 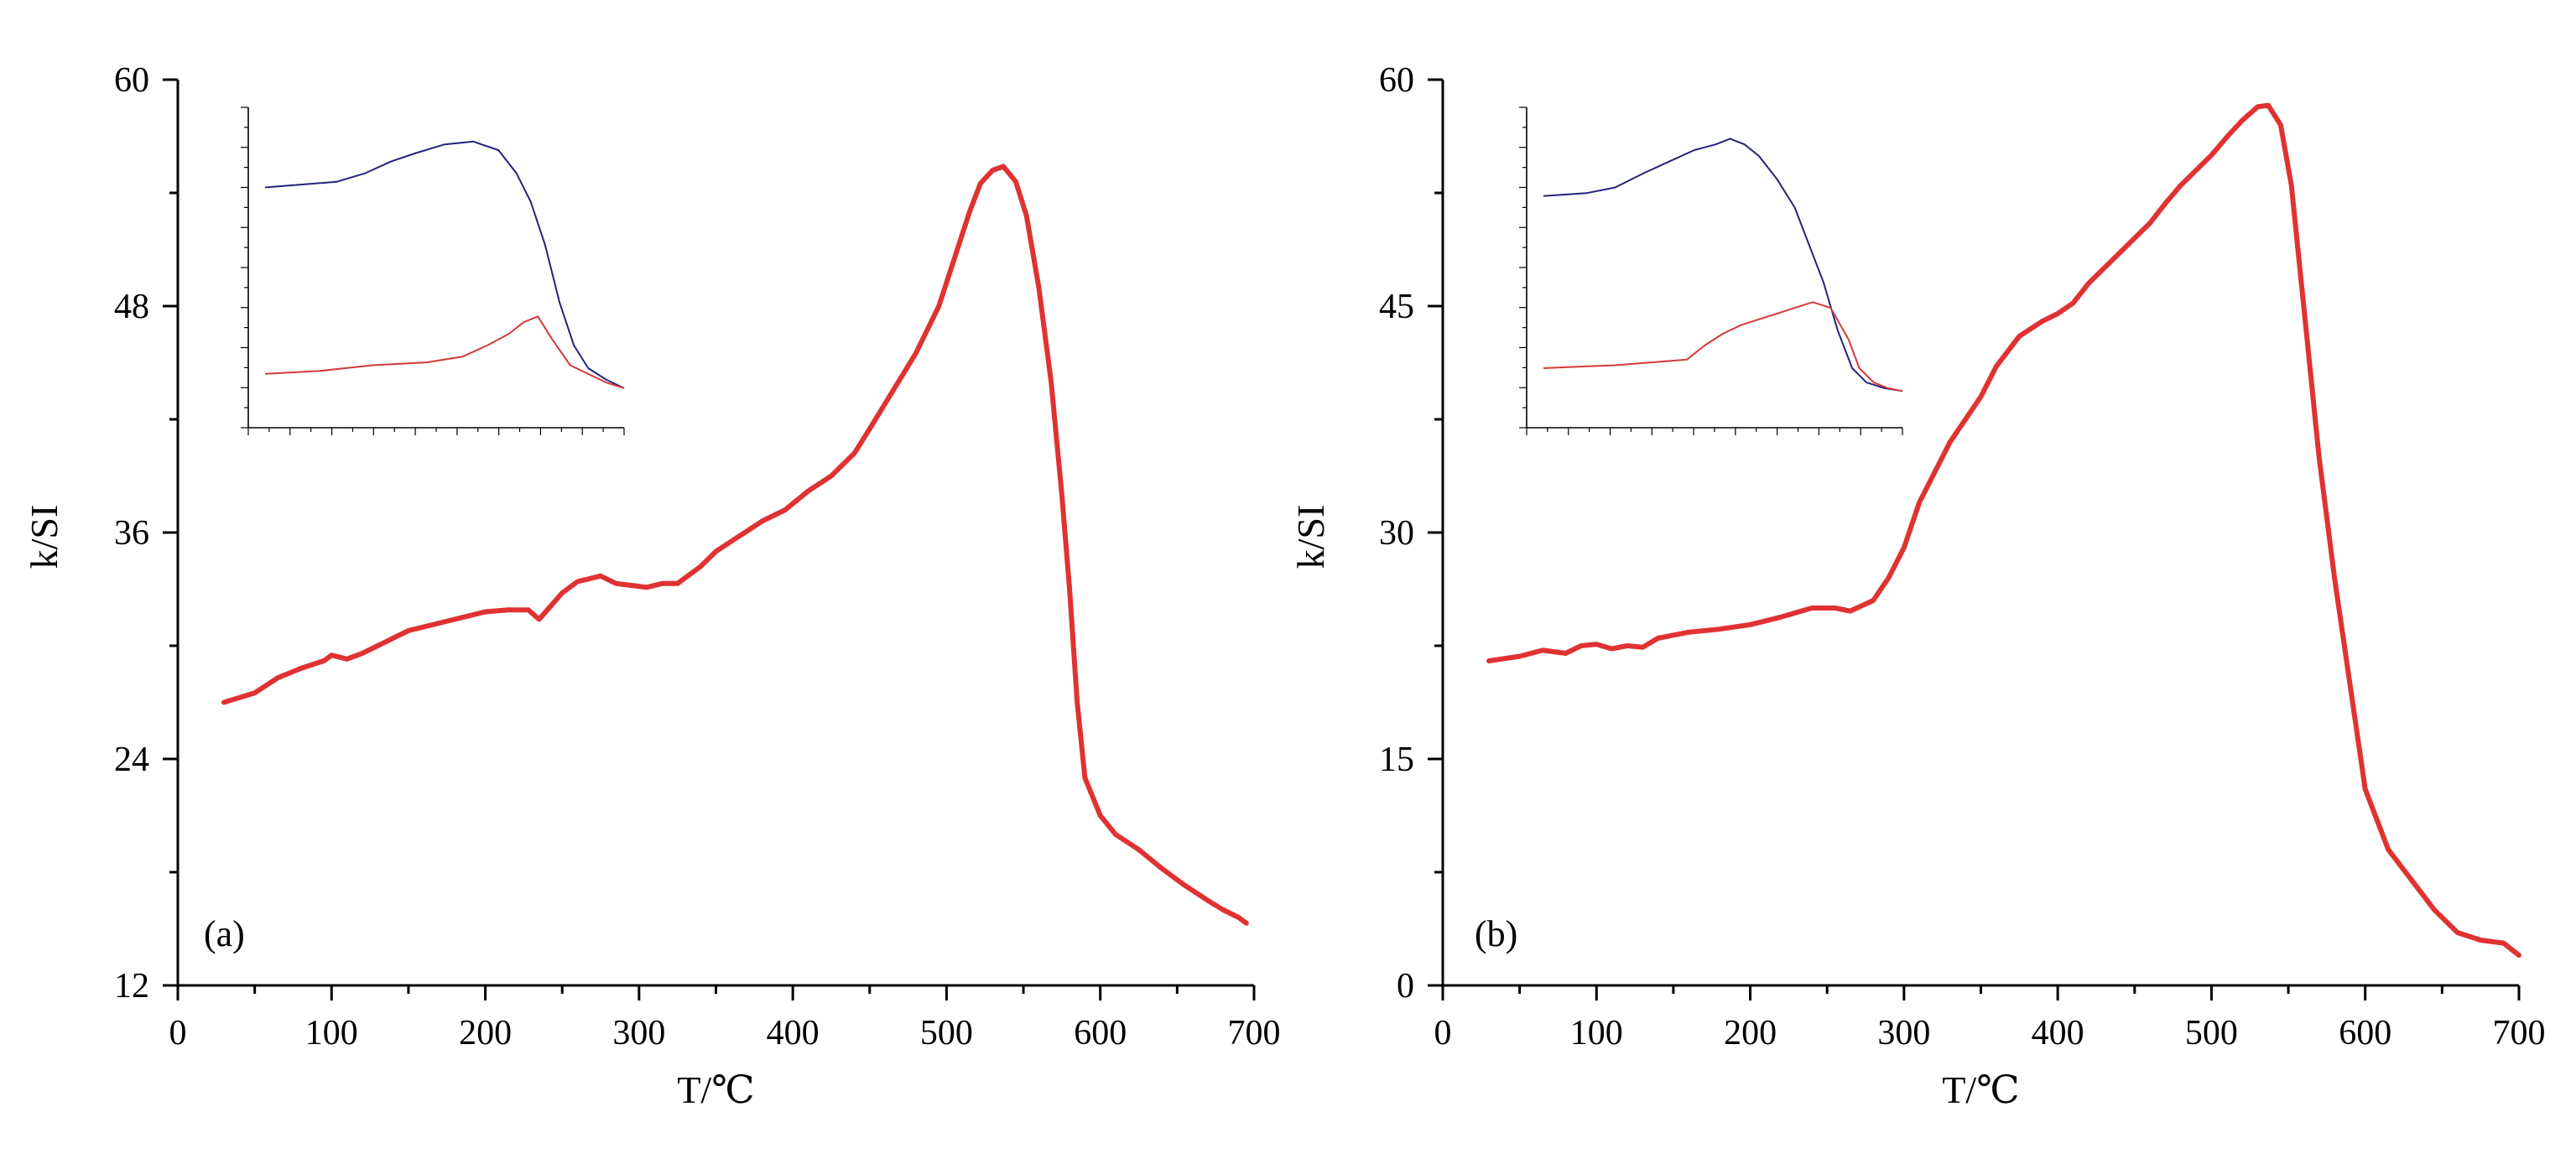 I want to click on panel-label: (a), so click(x=225, y=933).